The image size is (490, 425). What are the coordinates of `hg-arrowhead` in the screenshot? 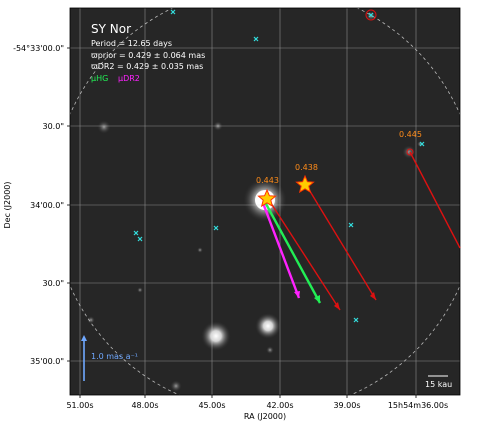 It's located at (317, 299).